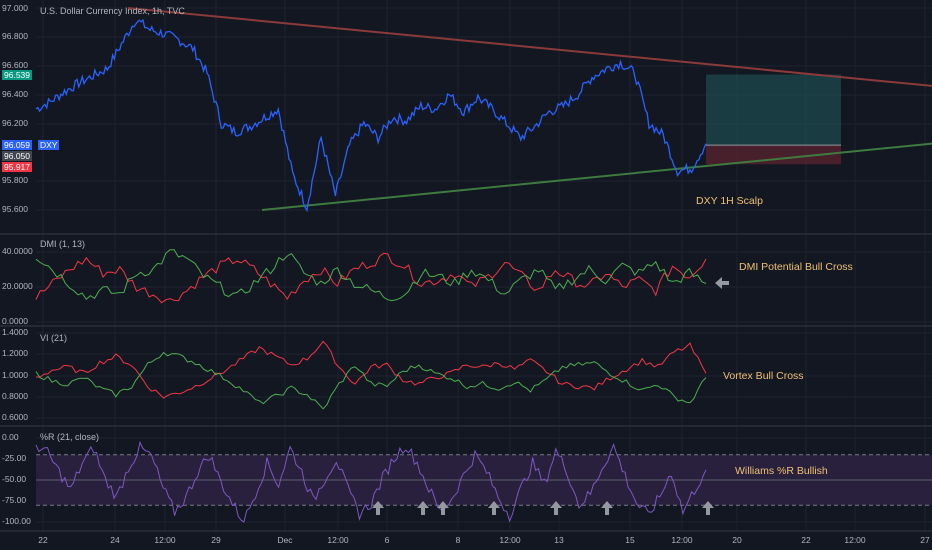  I want to click on wr-title: %R (21, close), so click(70, 437).